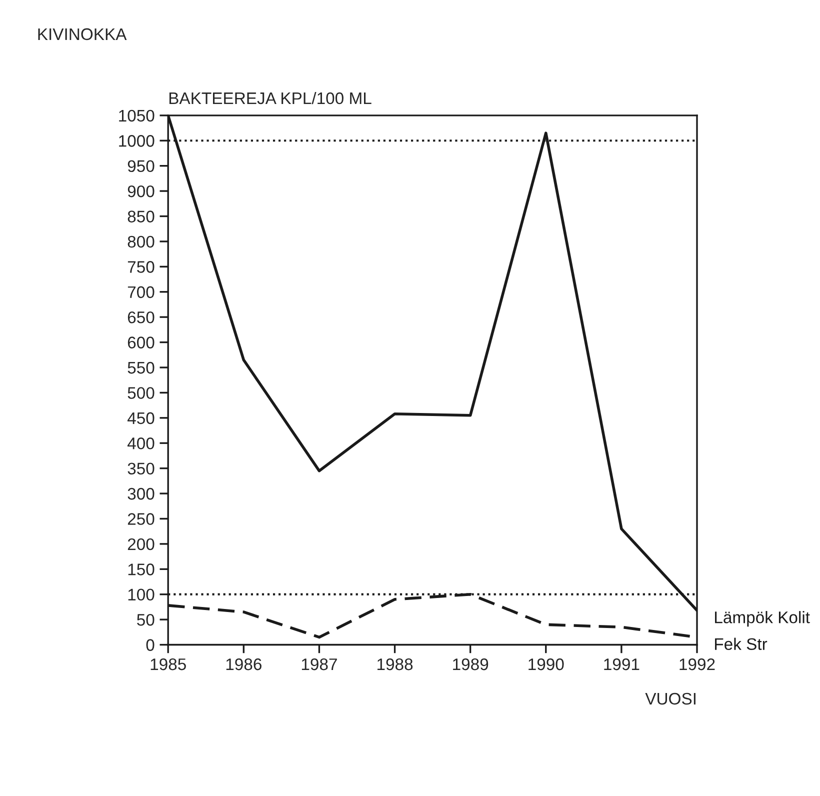 This screenshot has height=796, width=820. I want to click on y-tick-label: 300, so click(141, 494).